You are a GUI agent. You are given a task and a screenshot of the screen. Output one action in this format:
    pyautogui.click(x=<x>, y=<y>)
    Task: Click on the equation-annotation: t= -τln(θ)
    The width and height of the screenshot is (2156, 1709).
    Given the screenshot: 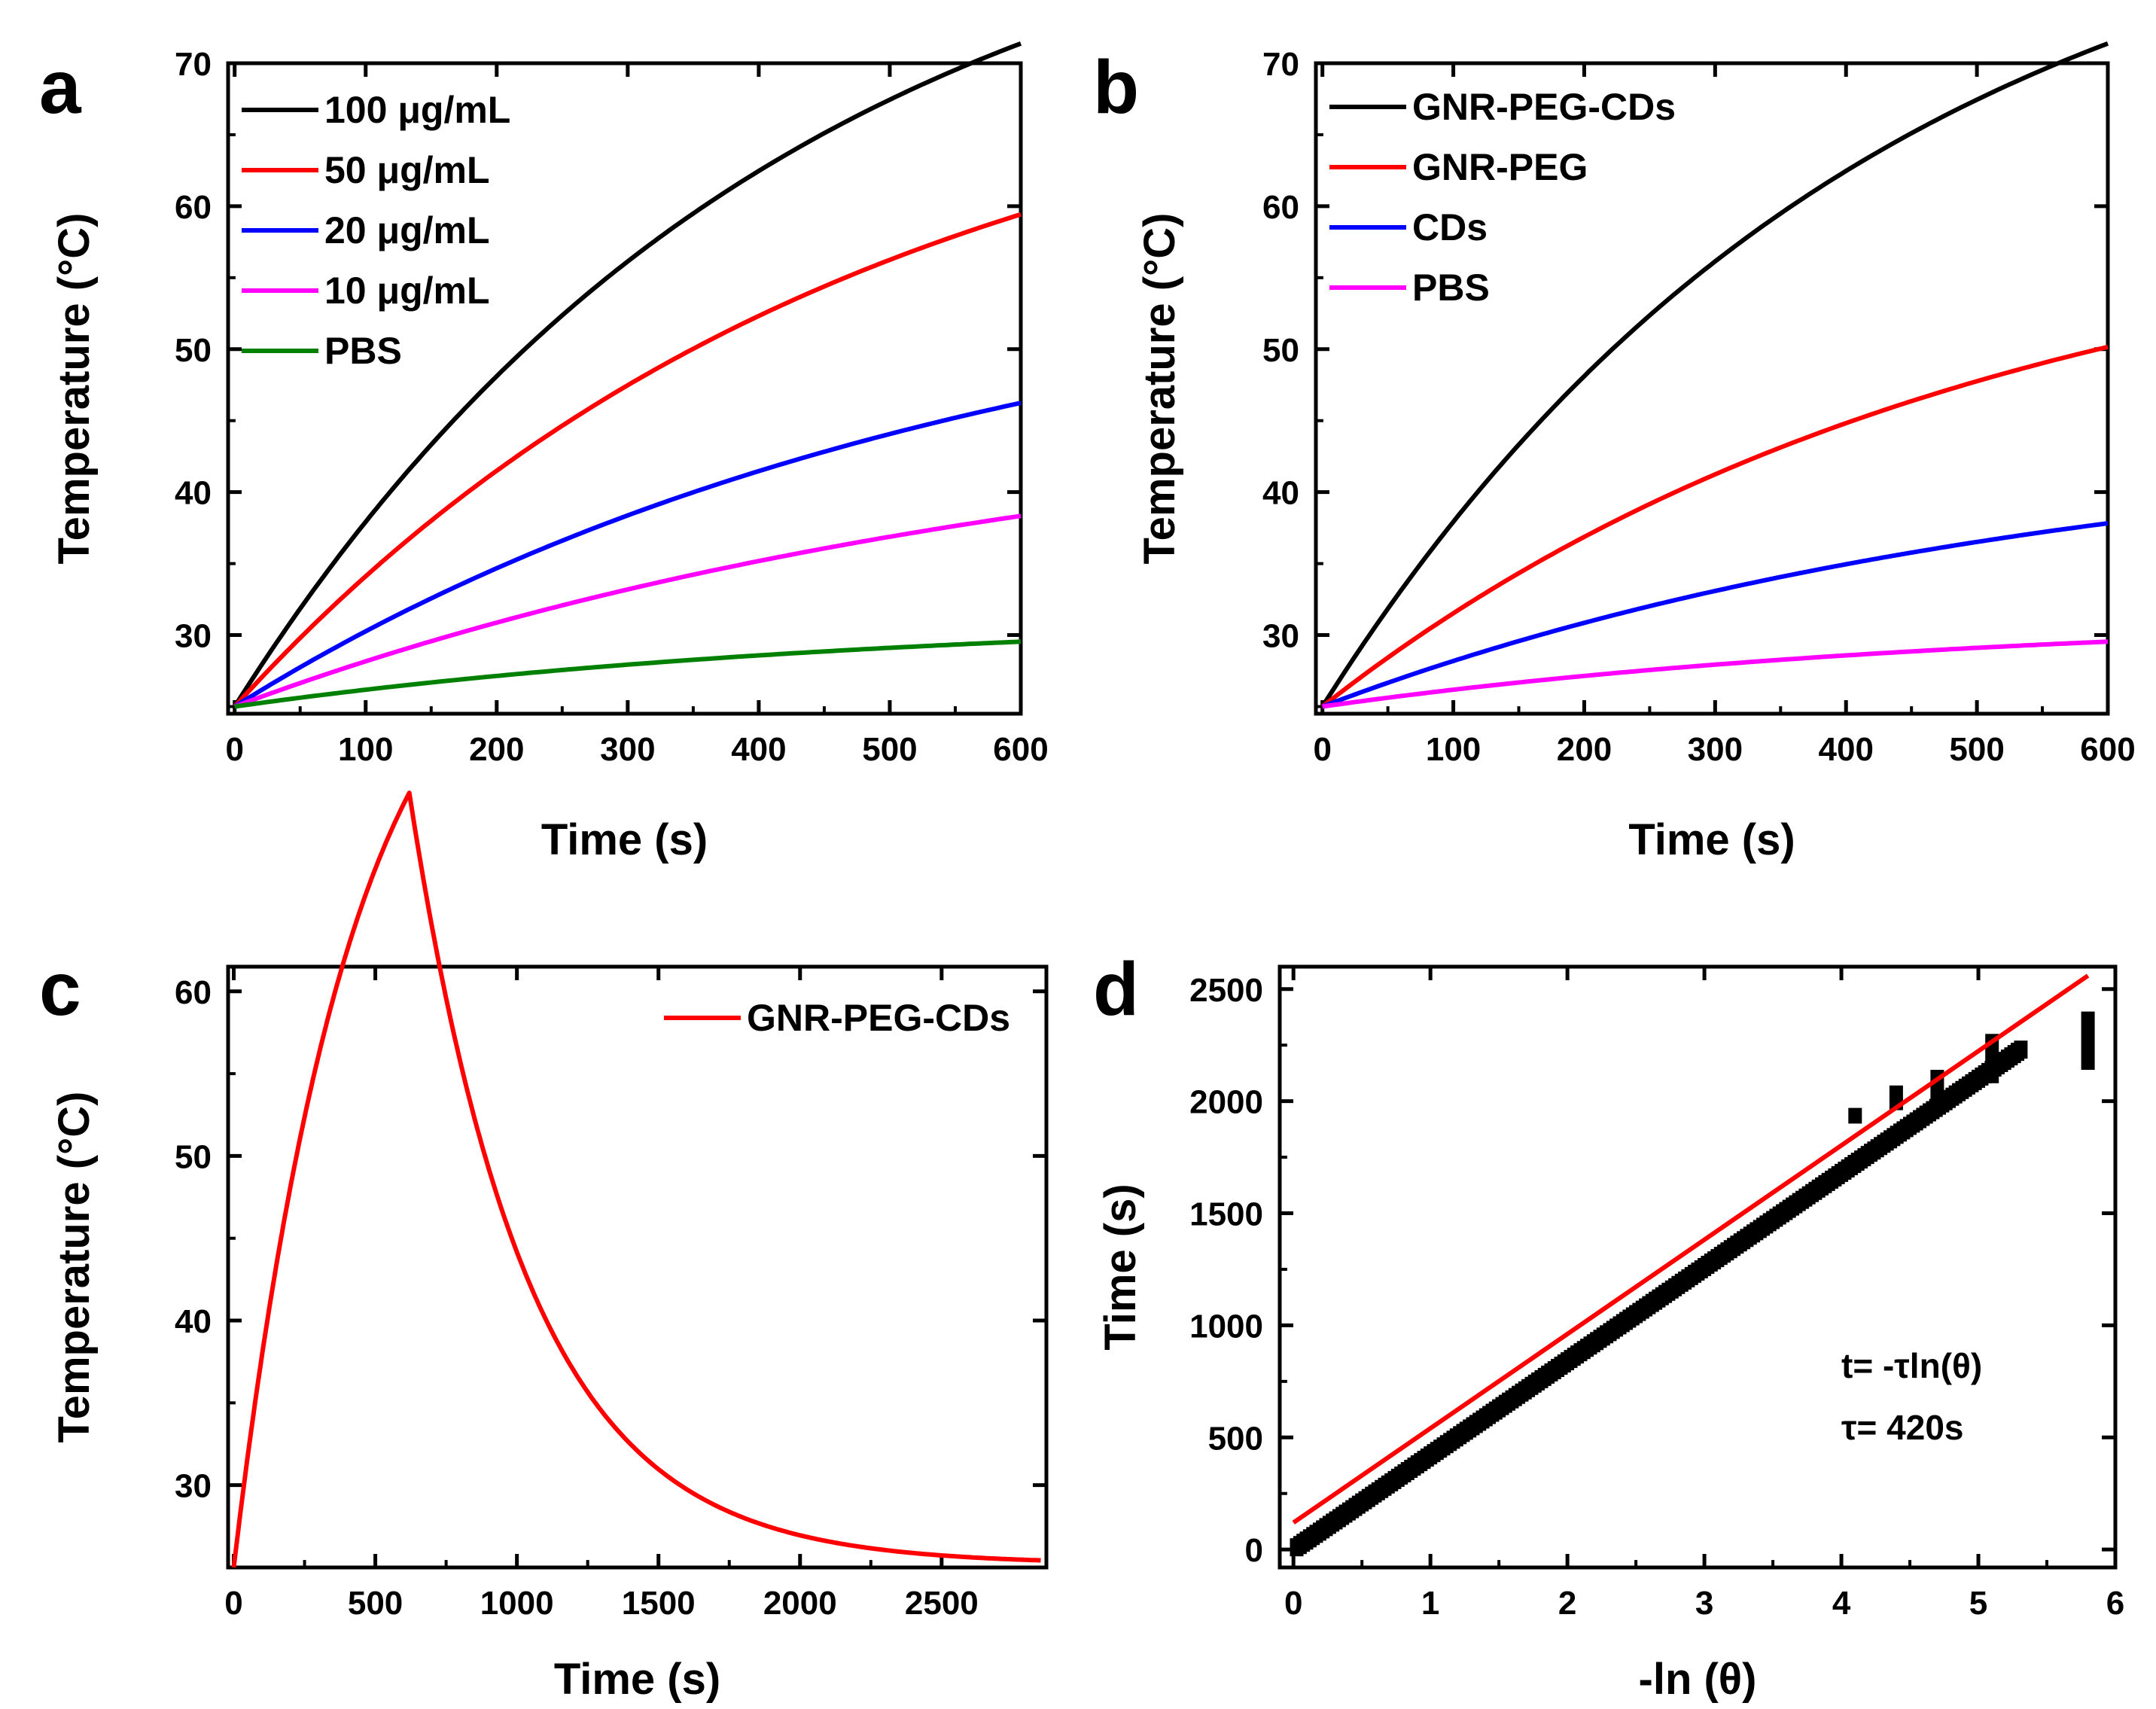 What is the action you would take?
    pyautogui.click(x=1912, y=1365)
    